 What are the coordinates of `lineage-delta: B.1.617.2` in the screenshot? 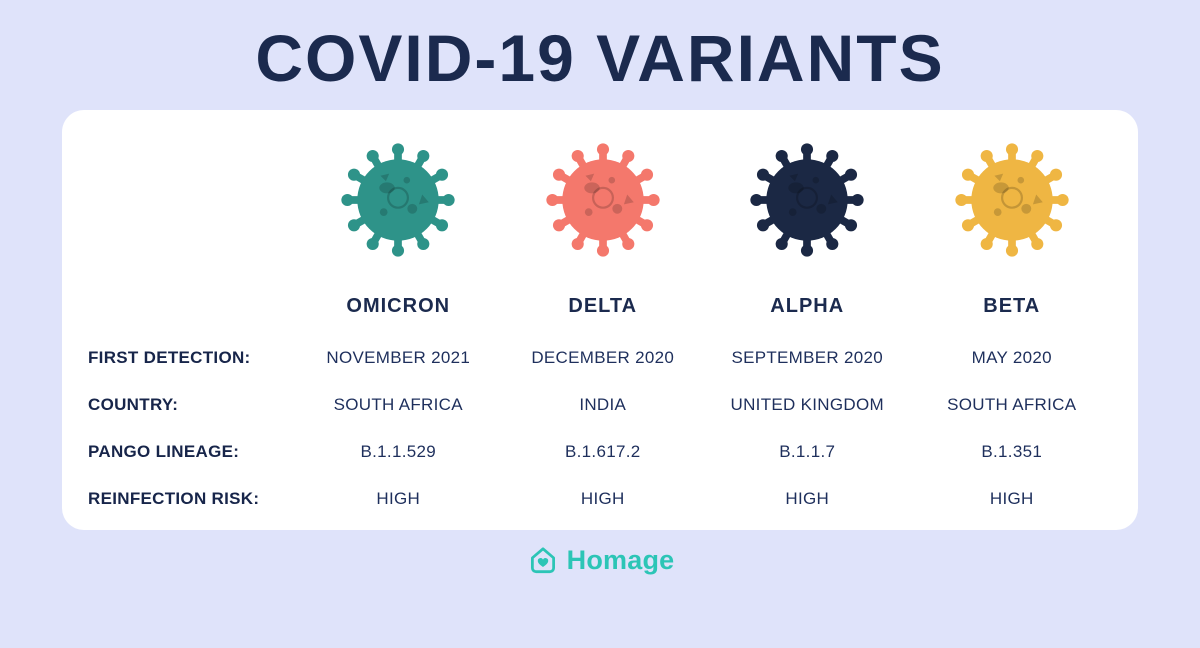 It's located at (603, 451).